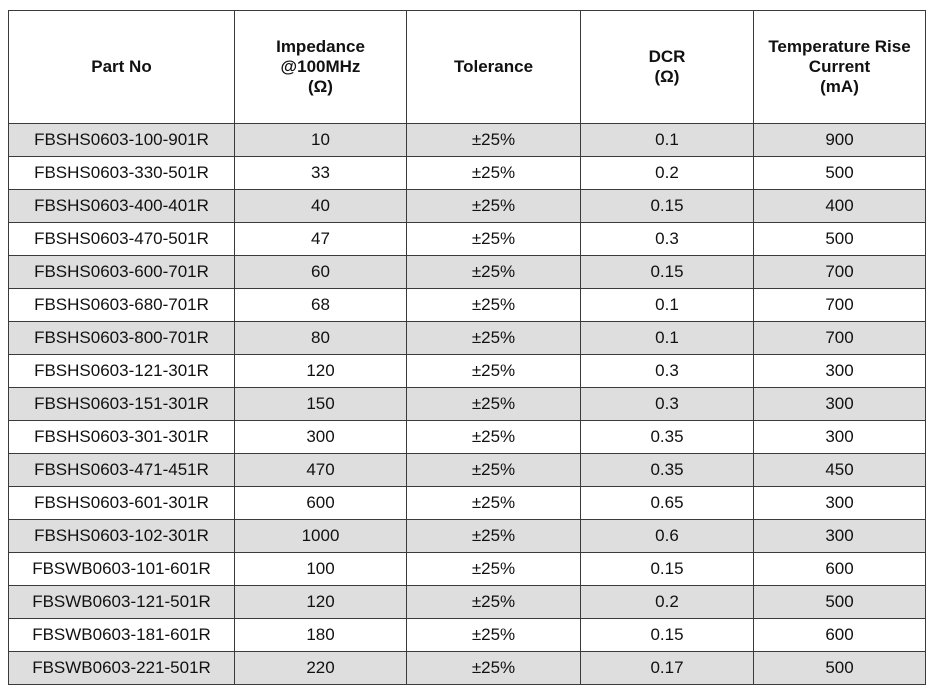 The height and width of the screenshot is (700, 937). Describe the element at coordinates (121, 668) in the screenshot. I see `part-no-cell: FBSWB0603-221-501R` at that location.